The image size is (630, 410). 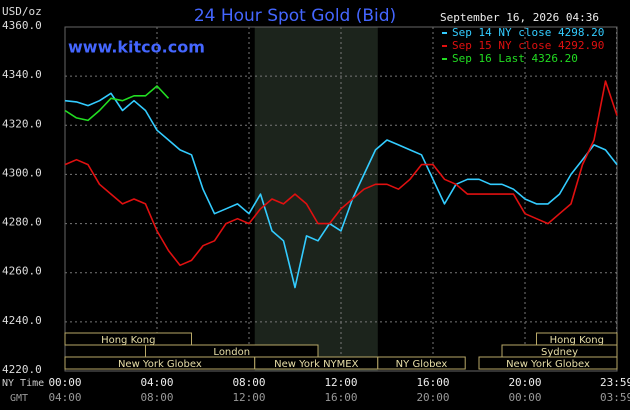 I want to click on y-tick-label: 4260.0, so click(x=22, y=271).